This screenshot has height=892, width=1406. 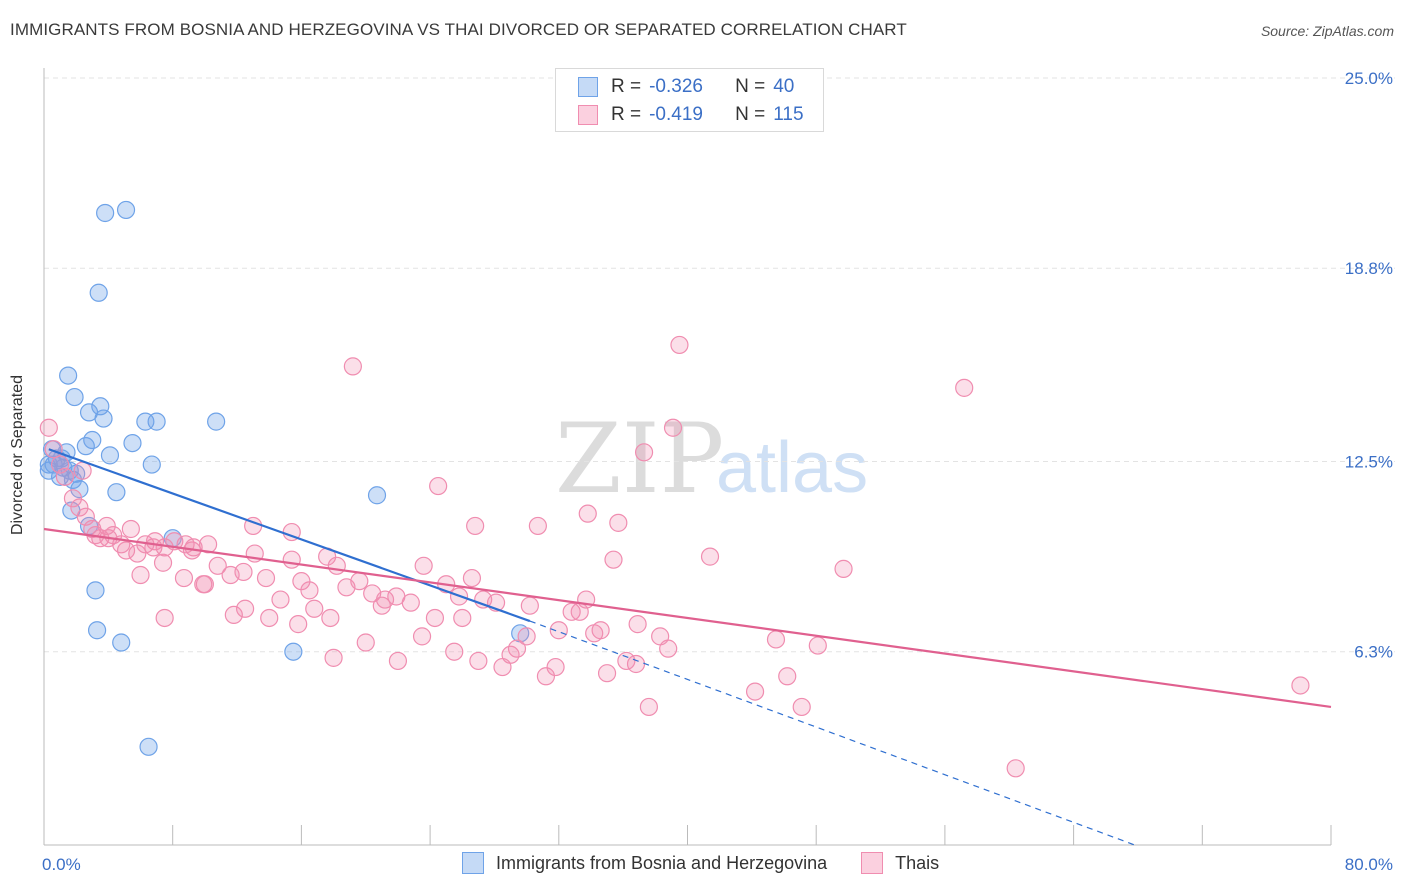 What do you see at coordinates (832, 733) in the screenshot?
I see `bosnia-trend-extension` at bounding box center [832, 733].